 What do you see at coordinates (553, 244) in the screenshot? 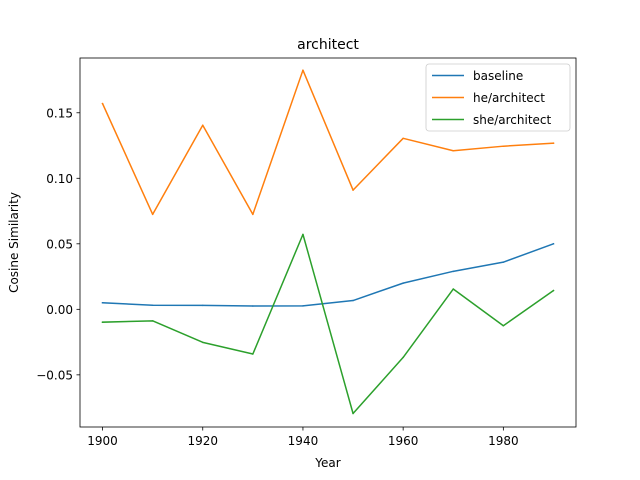
I see `data-point-baseline-1990` at bounding box center [553, 244].